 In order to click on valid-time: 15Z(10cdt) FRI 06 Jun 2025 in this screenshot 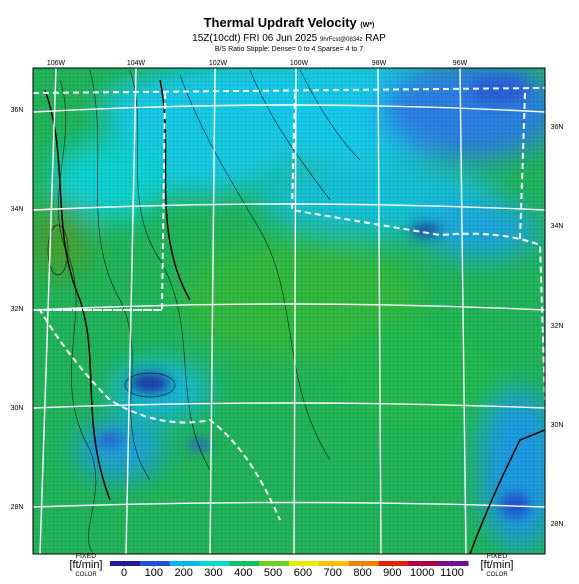, I will do `click(255, 38)`.